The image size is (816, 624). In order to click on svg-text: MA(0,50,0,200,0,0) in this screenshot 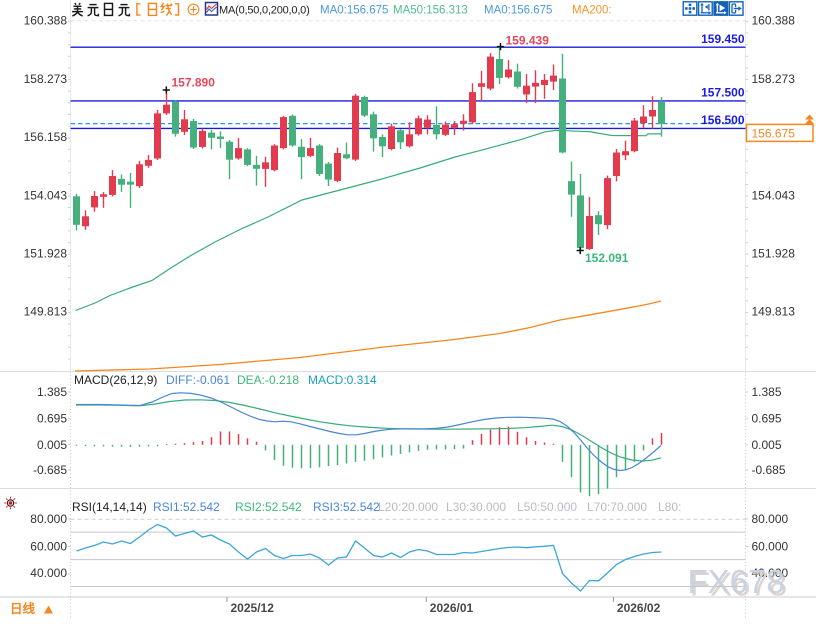, I will do `click(264, 11)`.